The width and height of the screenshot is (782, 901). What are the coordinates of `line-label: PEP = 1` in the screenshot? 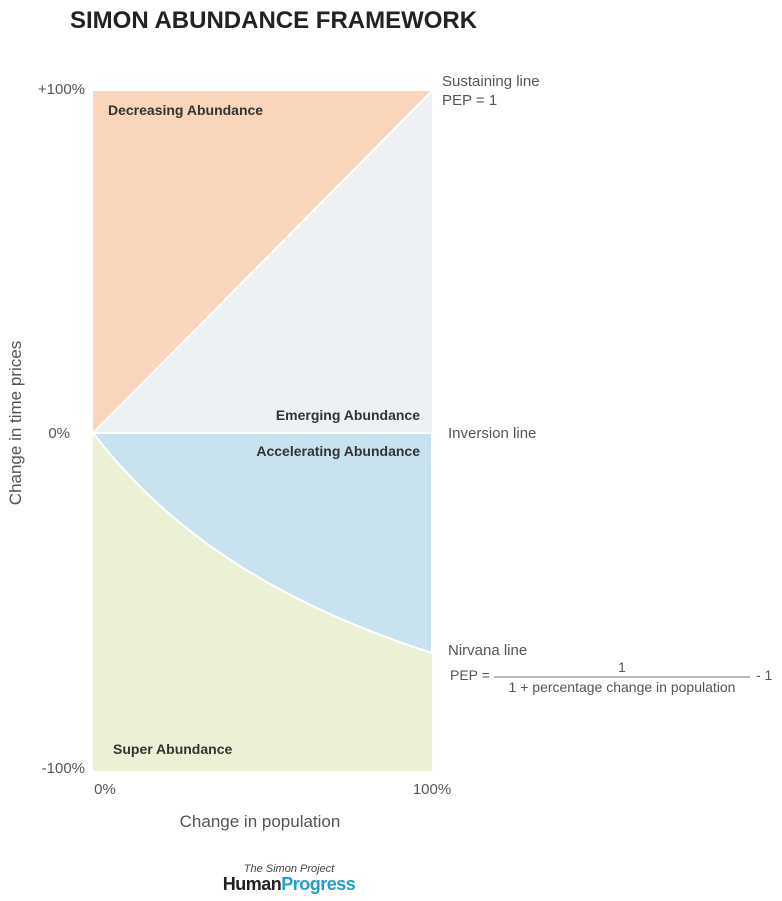 It's located at (469, 100).